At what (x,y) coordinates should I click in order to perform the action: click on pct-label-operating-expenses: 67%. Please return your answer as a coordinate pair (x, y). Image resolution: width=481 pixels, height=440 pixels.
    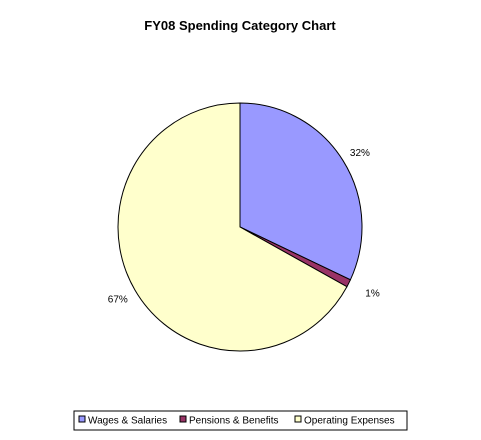
    Looking at the image, I should click on (118, 299).